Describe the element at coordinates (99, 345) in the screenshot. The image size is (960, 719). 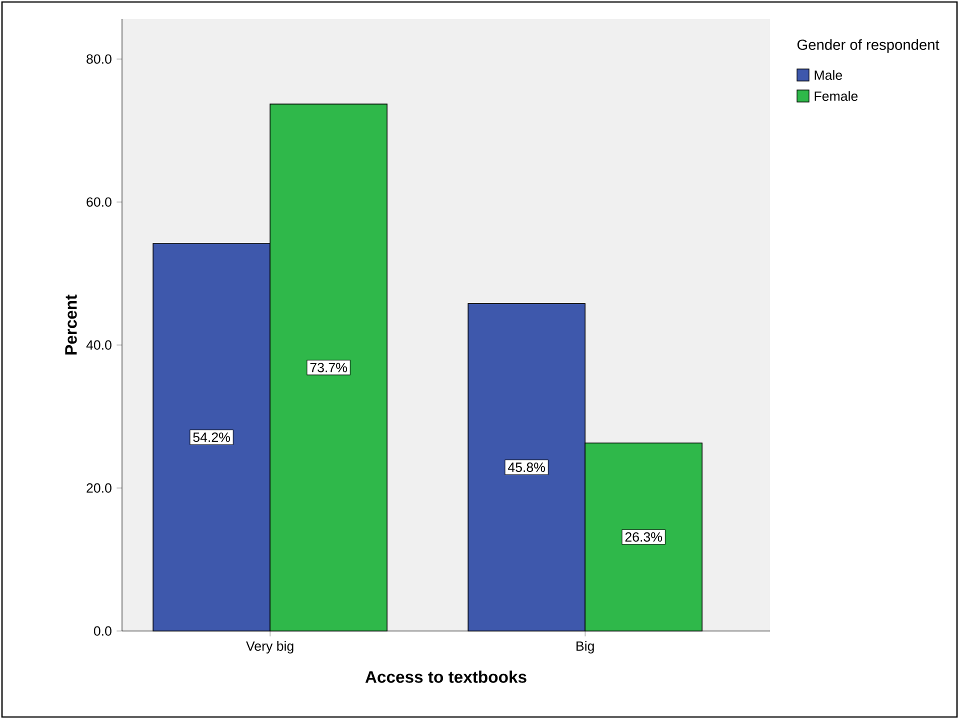
I see `y-tick-label: 40.0` at that location.